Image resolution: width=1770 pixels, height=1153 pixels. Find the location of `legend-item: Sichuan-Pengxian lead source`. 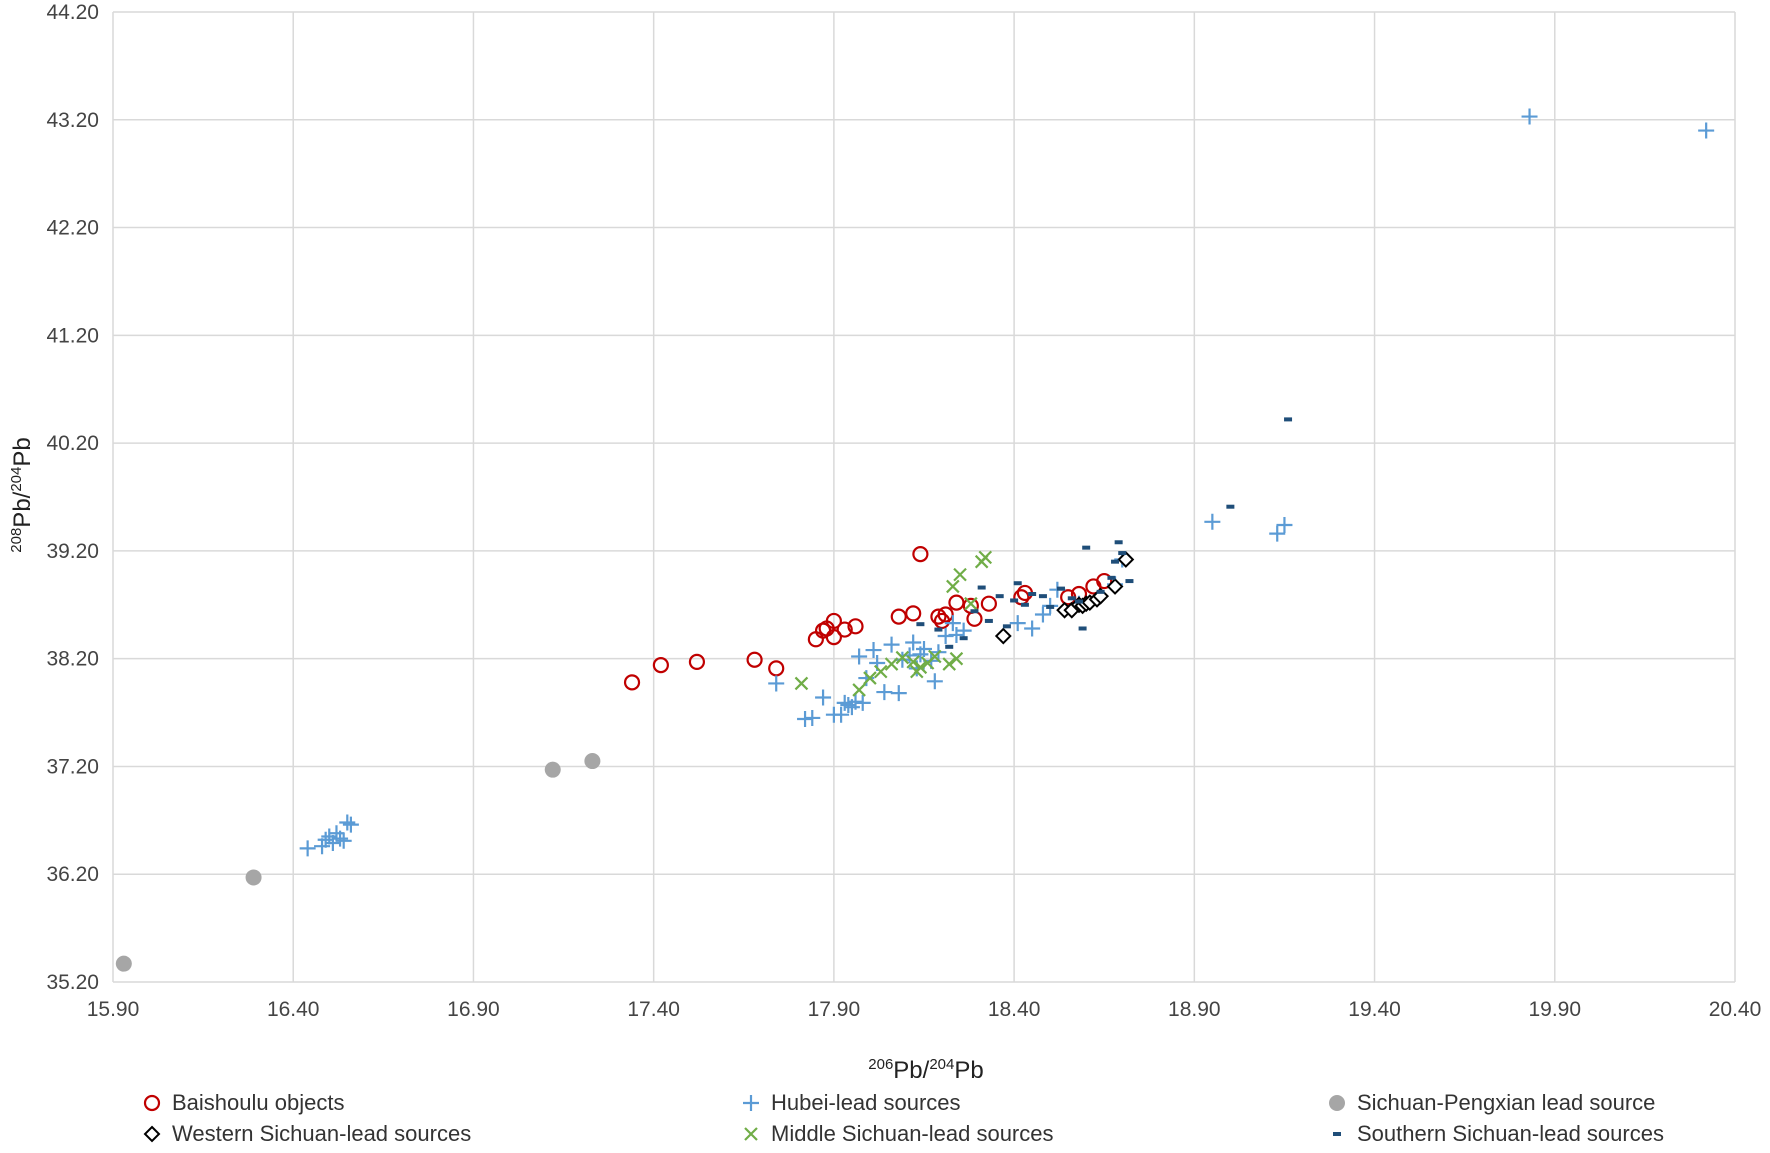

legend-item: Sichuan-Pengxian lead source is located at coordinates (1492, 1102).